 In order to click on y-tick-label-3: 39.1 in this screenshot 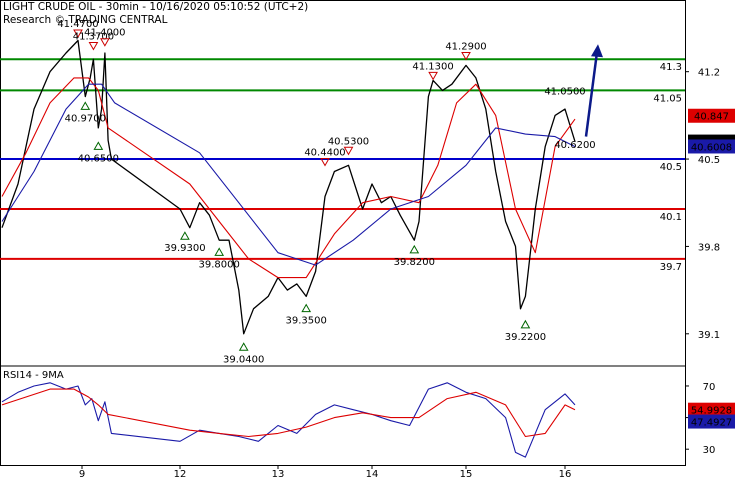, I will do `click(709, 335)`.